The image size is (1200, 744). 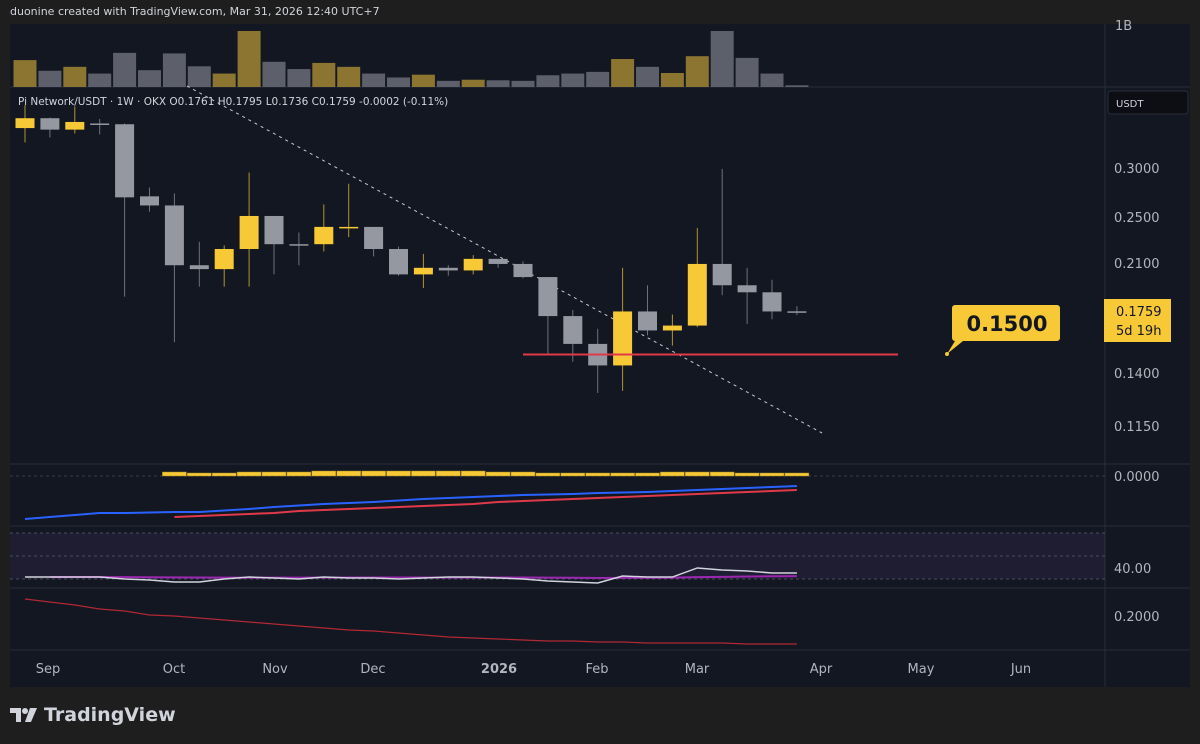 What do you see at coordinates (697, 669) in the screenshot?
I see `time-tick: Mar` at bounding box center [697, 669].